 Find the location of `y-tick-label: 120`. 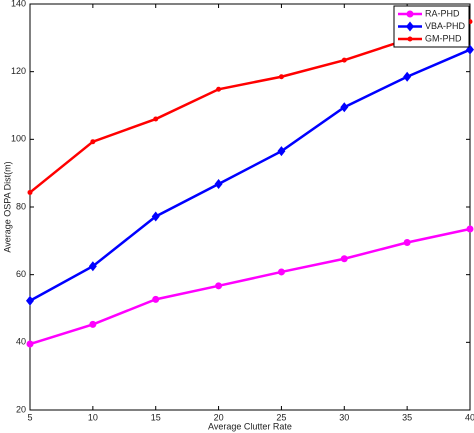

y-tick-label: 120 is located at coordinates (18, 71).